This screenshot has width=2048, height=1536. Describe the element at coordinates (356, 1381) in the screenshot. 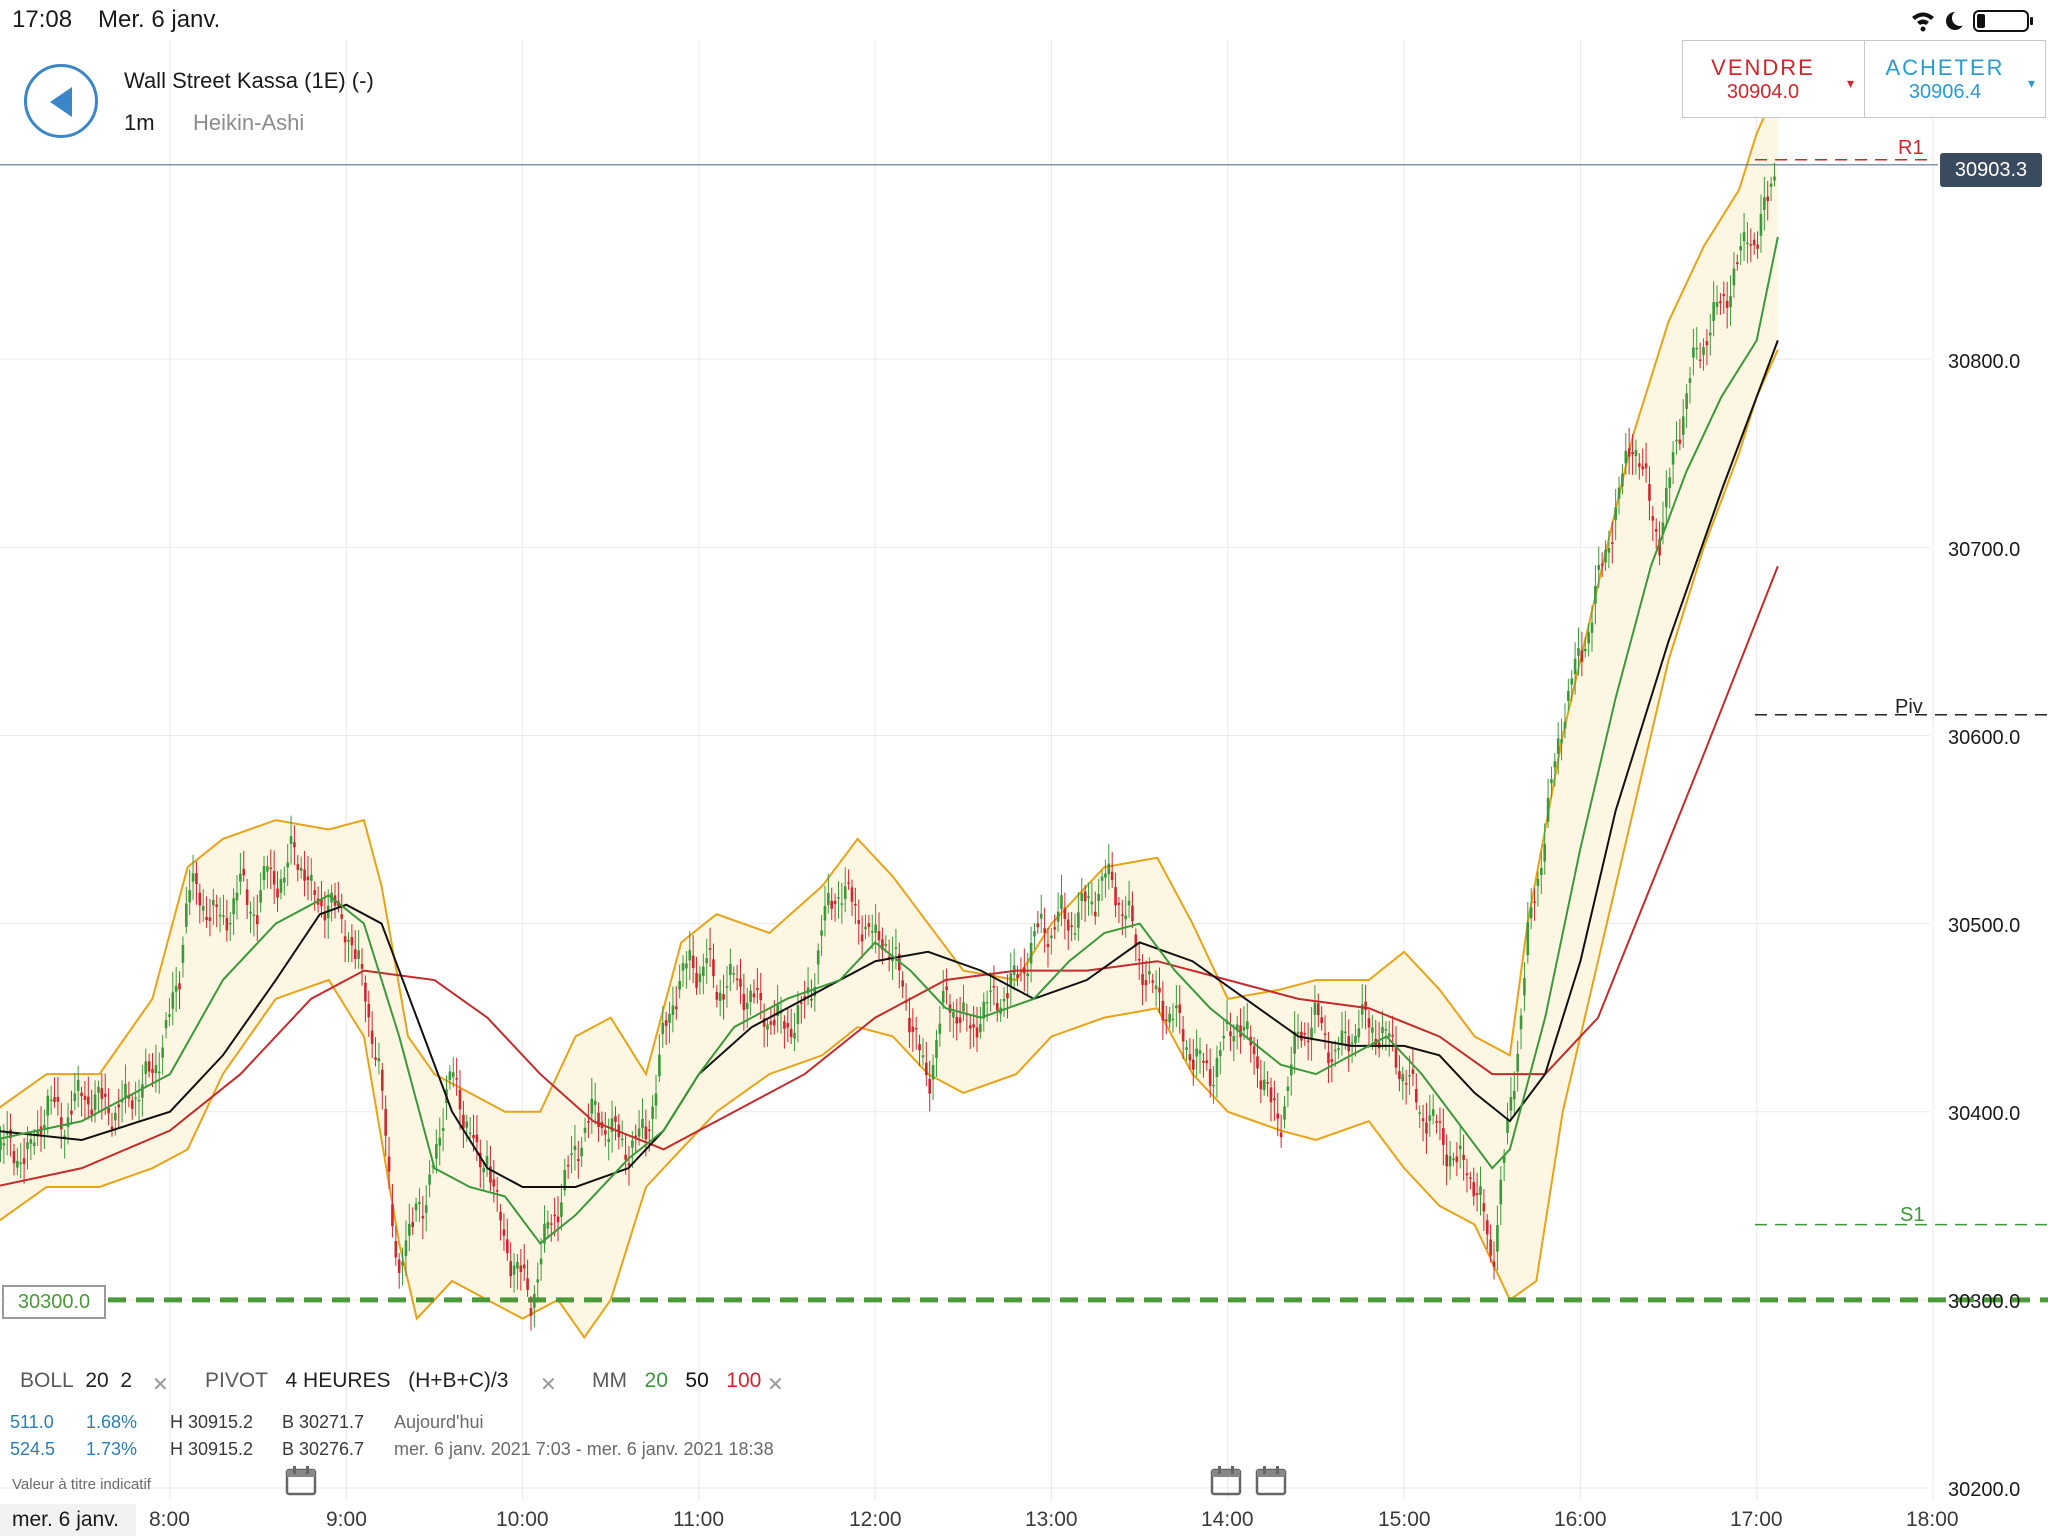

I see `pivot-legend: PIVOT 4 HEURES (H+B+C)/3` at that location.